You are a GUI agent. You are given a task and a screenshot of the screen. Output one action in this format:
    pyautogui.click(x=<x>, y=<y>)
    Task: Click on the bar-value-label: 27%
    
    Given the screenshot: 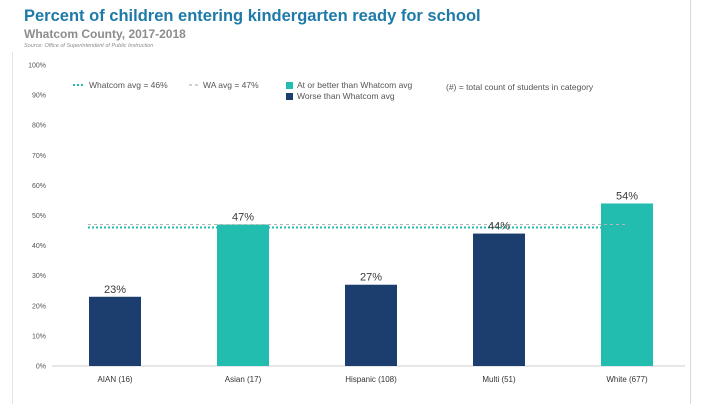 What is the action you would take?
    pyautogui.click(x=371, y=278)
    